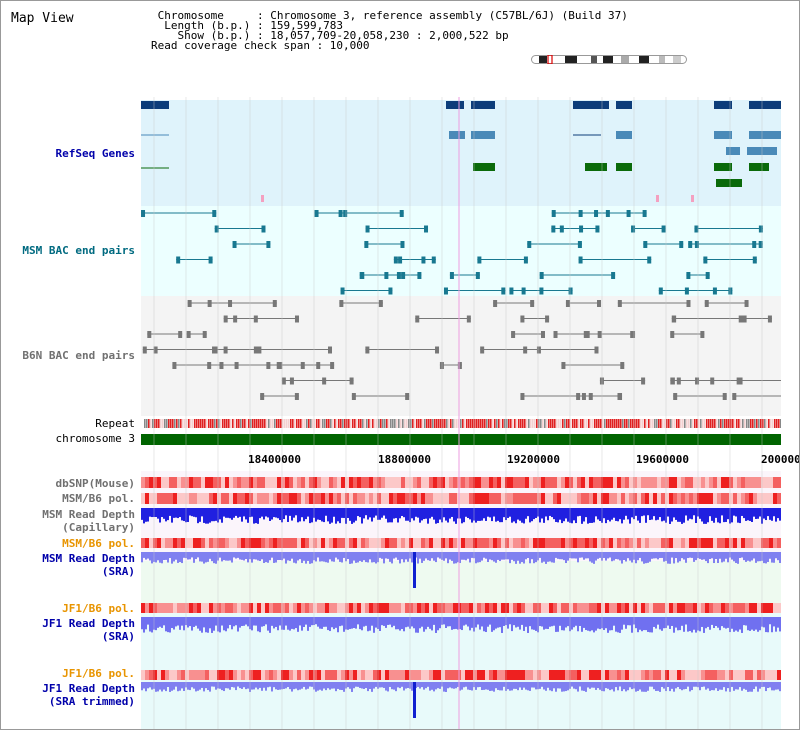  What do you see at coordinates (609, 59) in the screenshot?
I see `chromosome-ideogram` at bounding box center [609, 59].